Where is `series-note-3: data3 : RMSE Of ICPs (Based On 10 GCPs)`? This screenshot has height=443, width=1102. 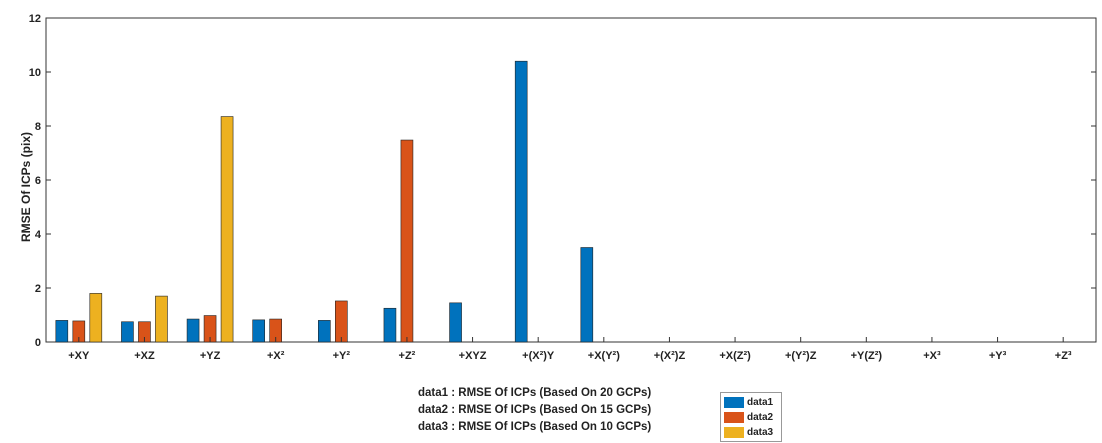
series-note-3: data3 : RMSE Of ICPs (Based On 10 GCPs) is located at coordinates (535, 427).